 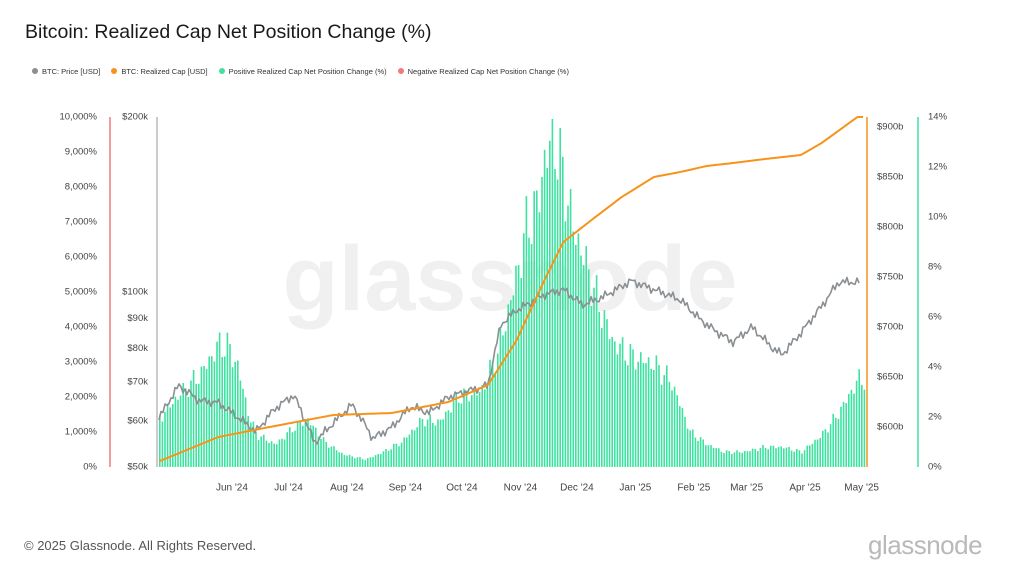 I want to click on realized-cap-tick-label: $600b, so click(x=890, y=427).